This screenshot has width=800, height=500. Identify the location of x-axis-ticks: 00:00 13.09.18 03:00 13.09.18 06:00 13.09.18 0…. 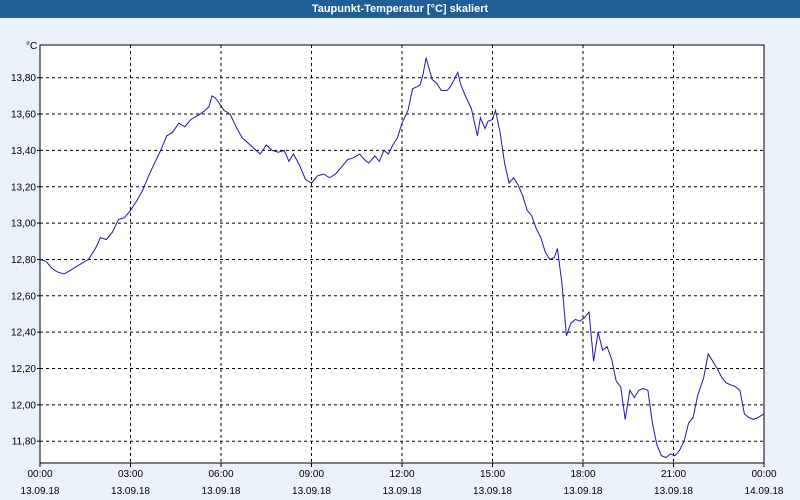
(402, 480).